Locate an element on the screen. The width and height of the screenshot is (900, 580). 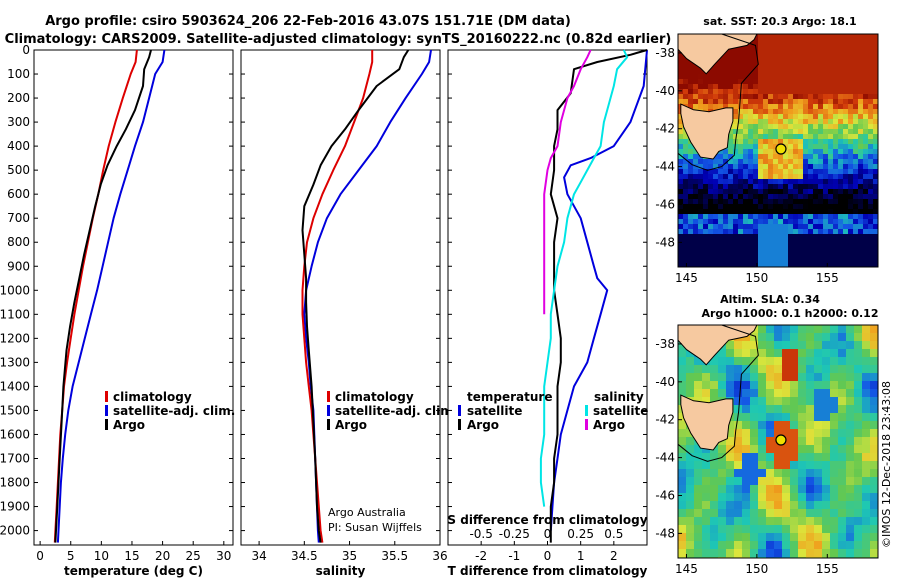
series-line-satellite is located at coordinates (584, 278).